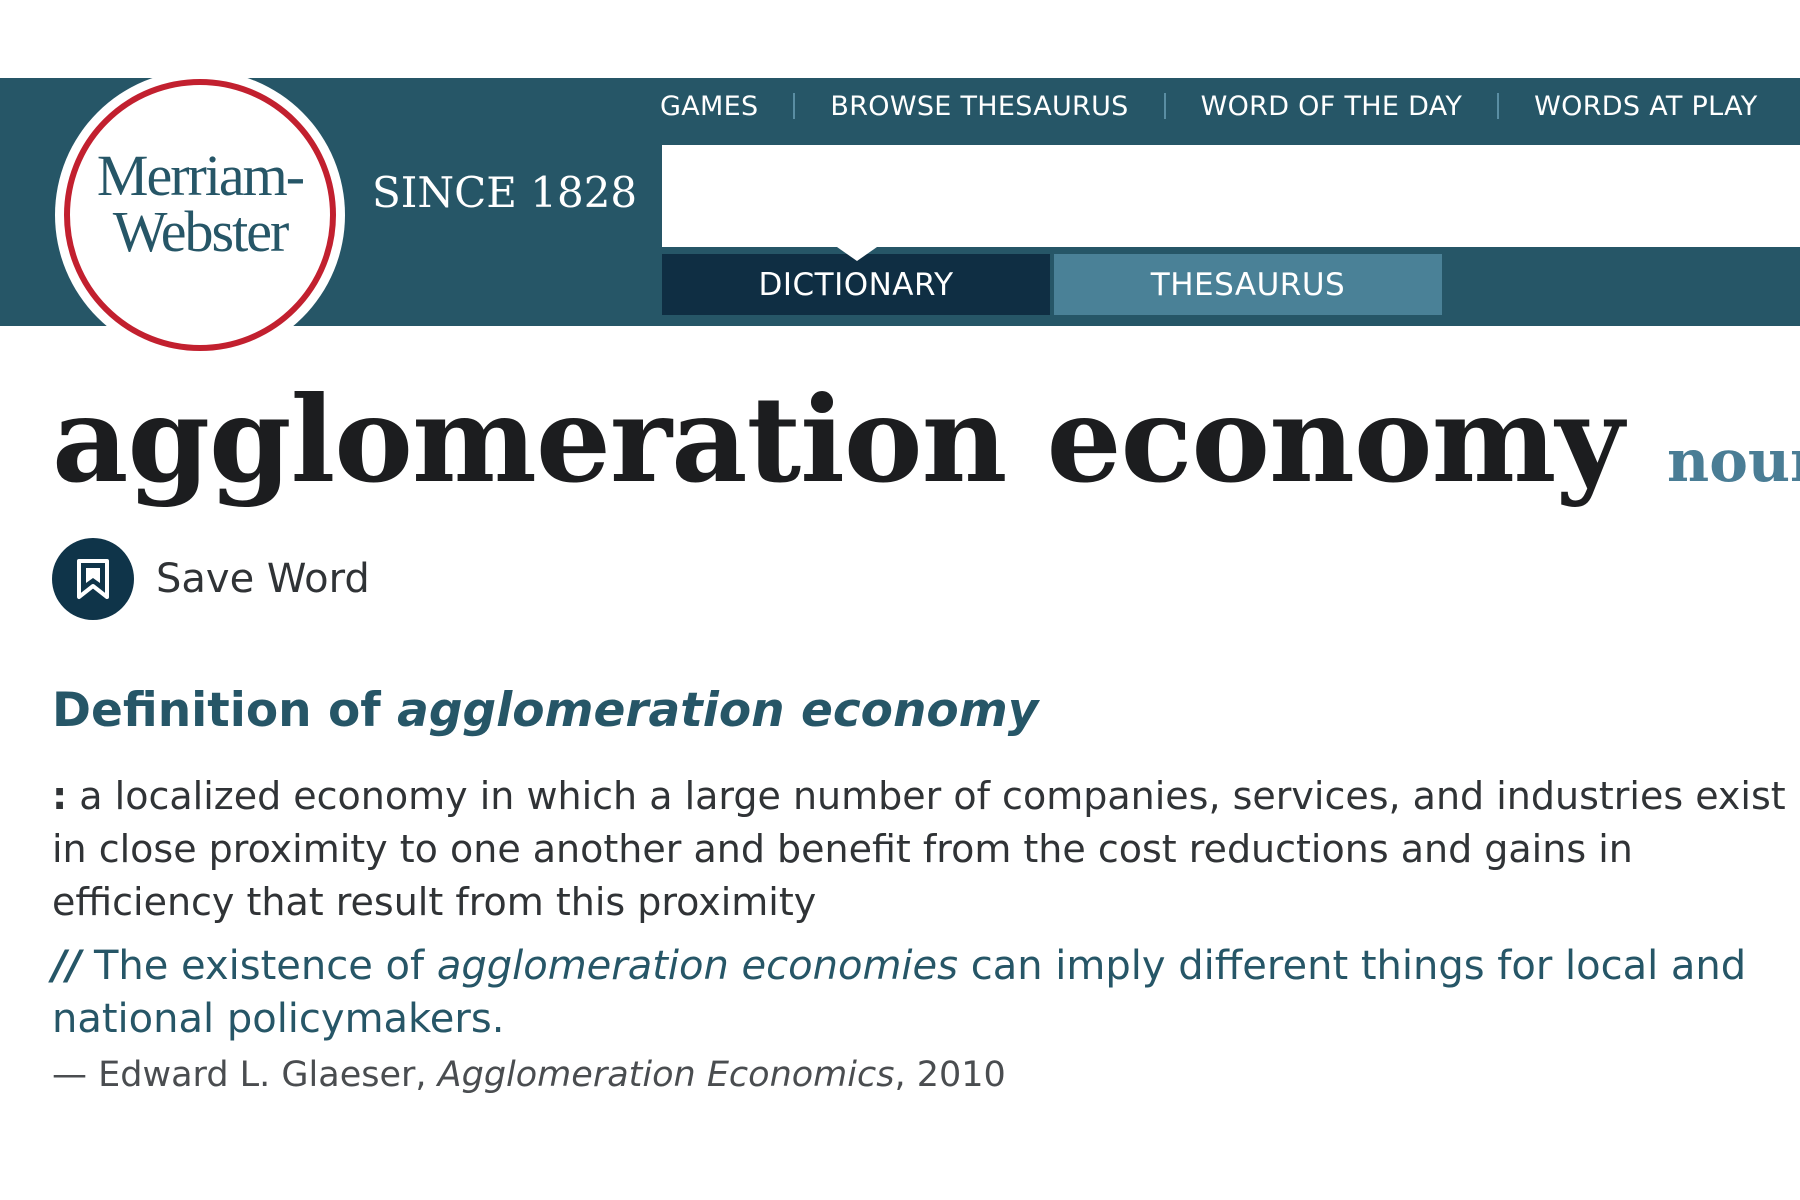 Image resolution: width=1800 pixels, height=1200 pixels. I want to click on bookmark-icon, so click(93, 579).